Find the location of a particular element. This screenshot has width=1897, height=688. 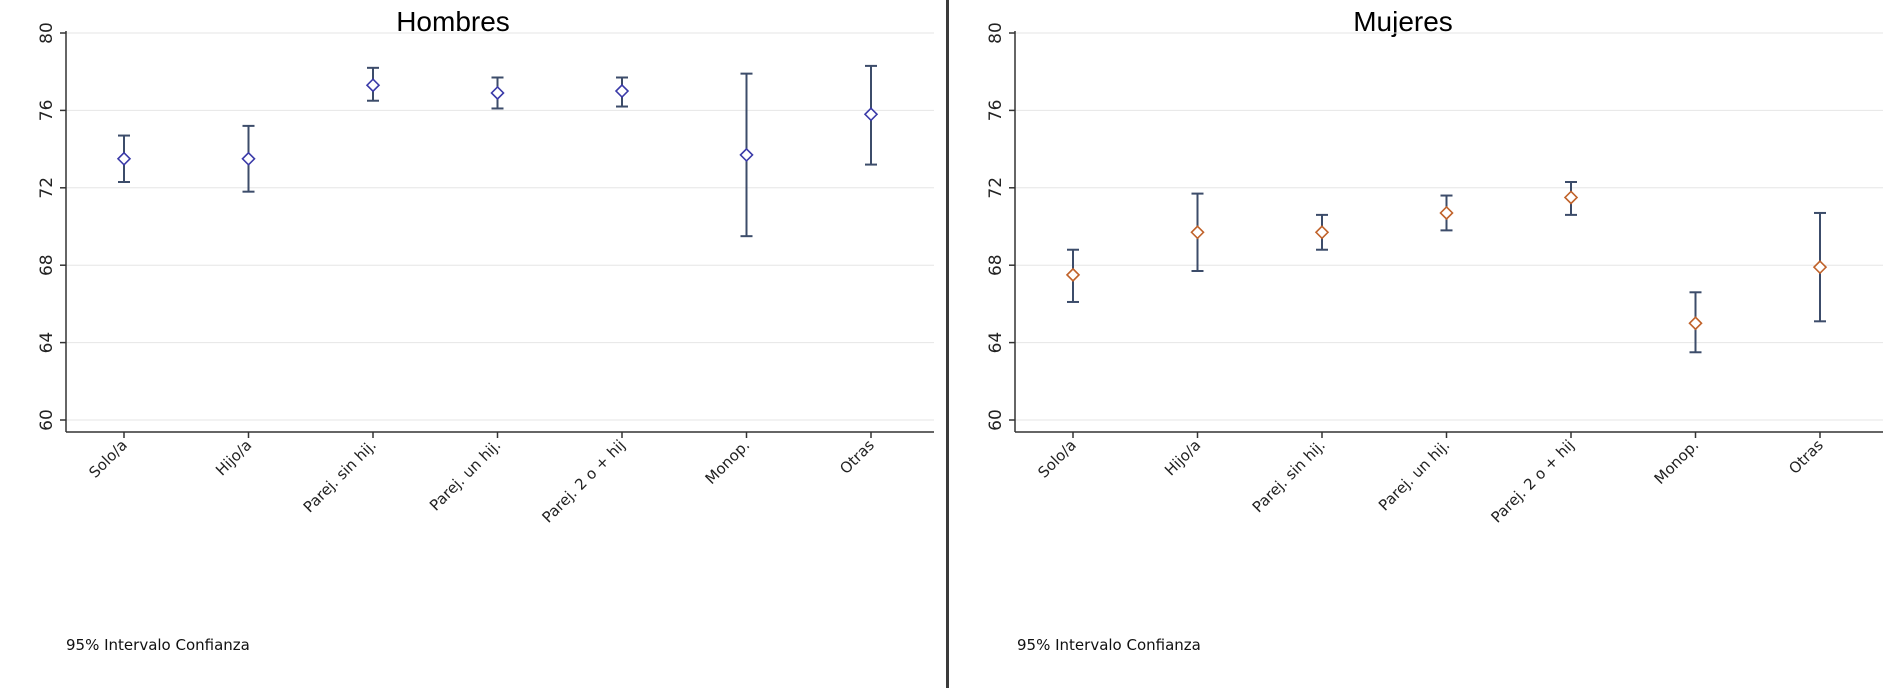

chart-title: Hombres is located at coordinates (453, 21).